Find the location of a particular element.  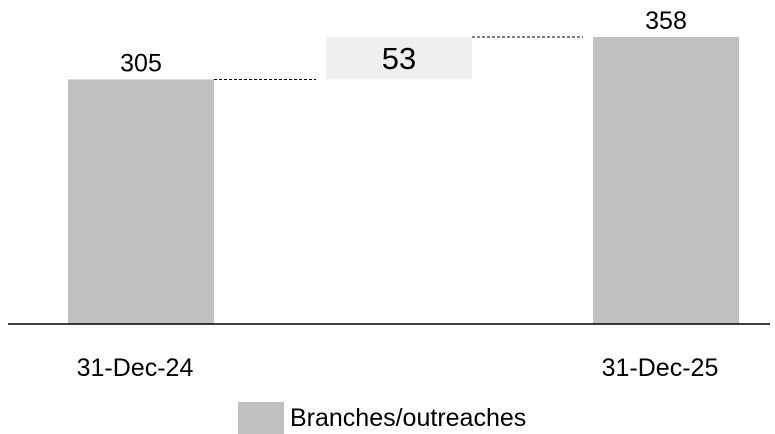

legend-label: Branches/outreaches is located at coordinates (408, 418).